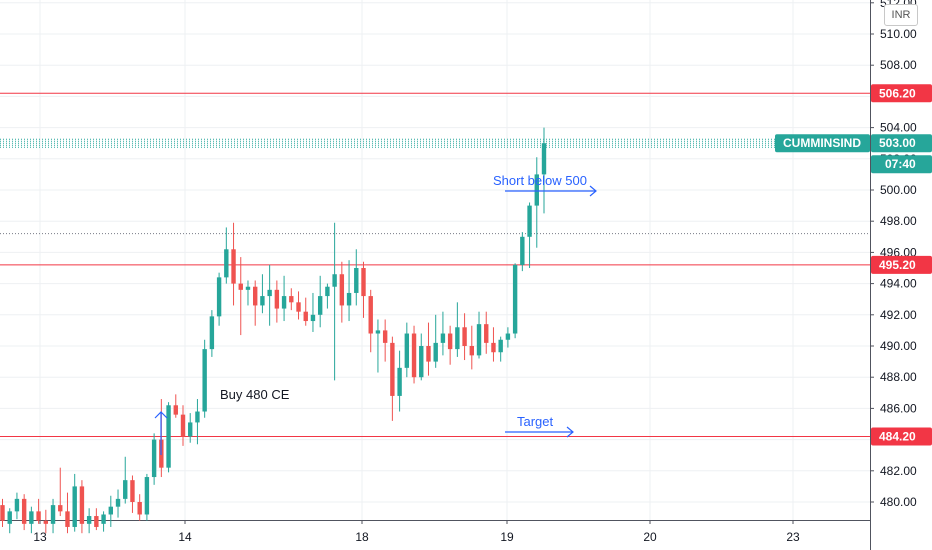 This screenshot has width=932, height=550. Describe the element at coordinates (898, 377) in the screenshot. I see `price-tick-label: 488.00` at that location.